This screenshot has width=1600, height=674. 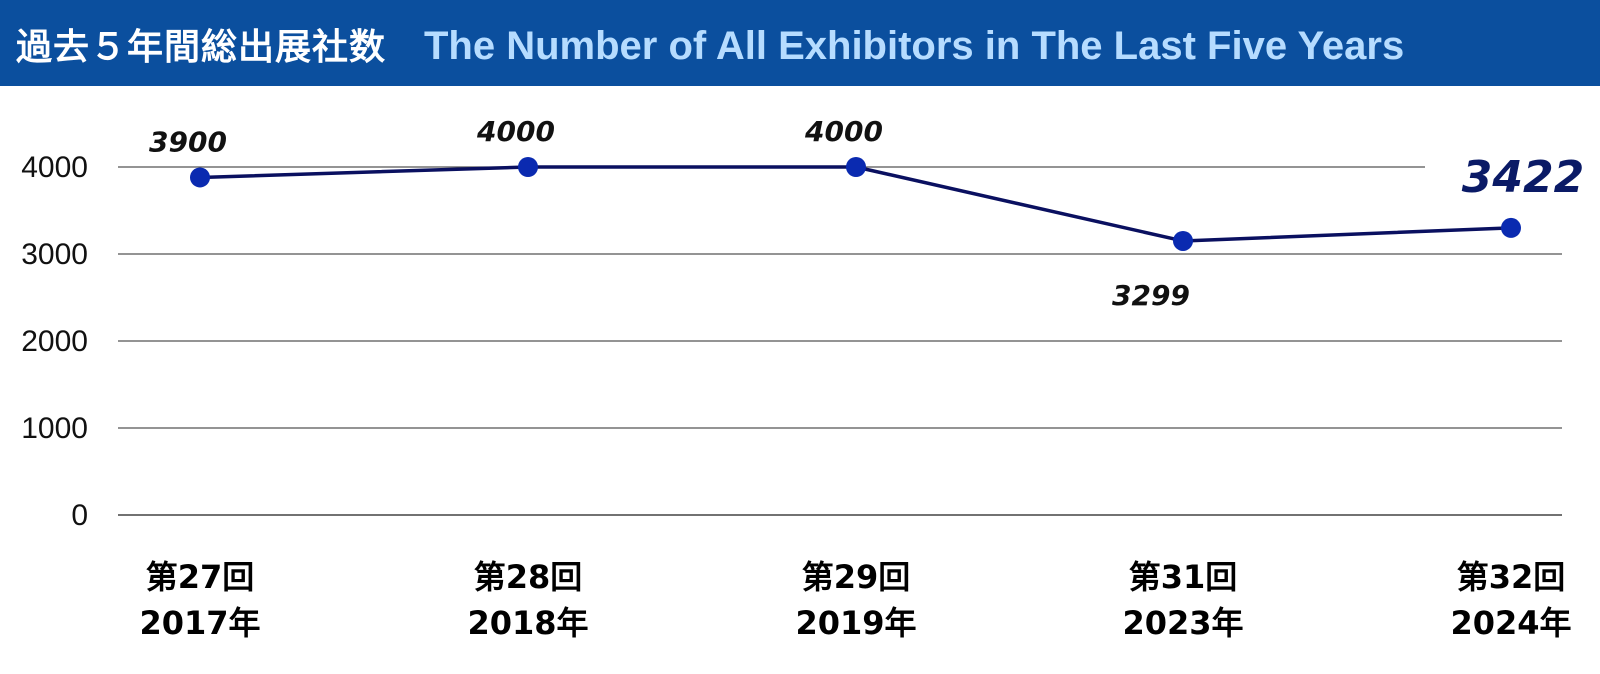 What do you see at coordinates (201, 47) in the screenshot?
I see `chart-title-japanese: 過去５年間総出展社数` at bounding box center [201, 47].